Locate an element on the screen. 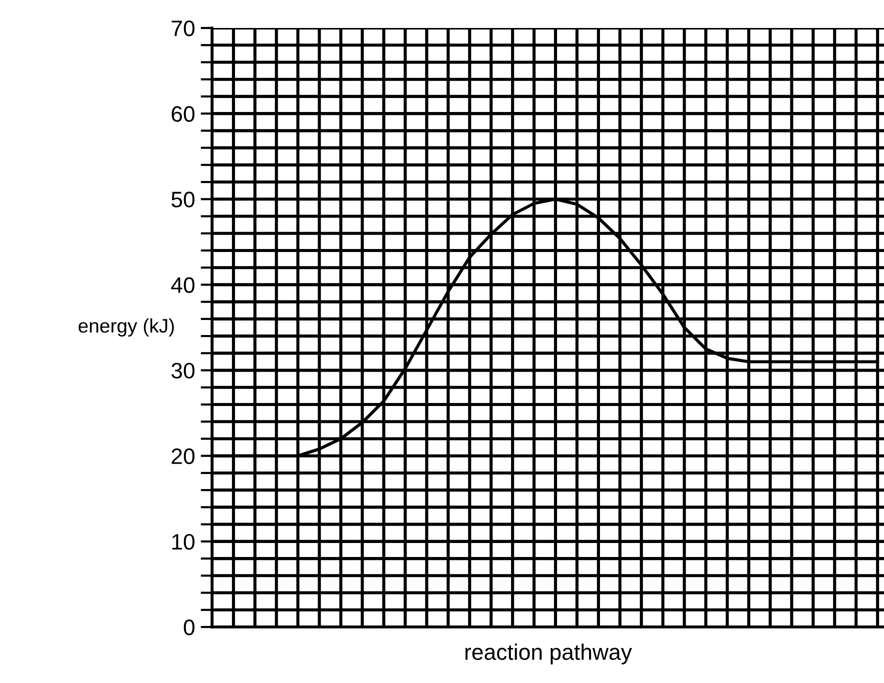 Image resolution: width=884 pixels, height=683 pixels. y-tick-label: 40 is located at coordinates (182, 285).